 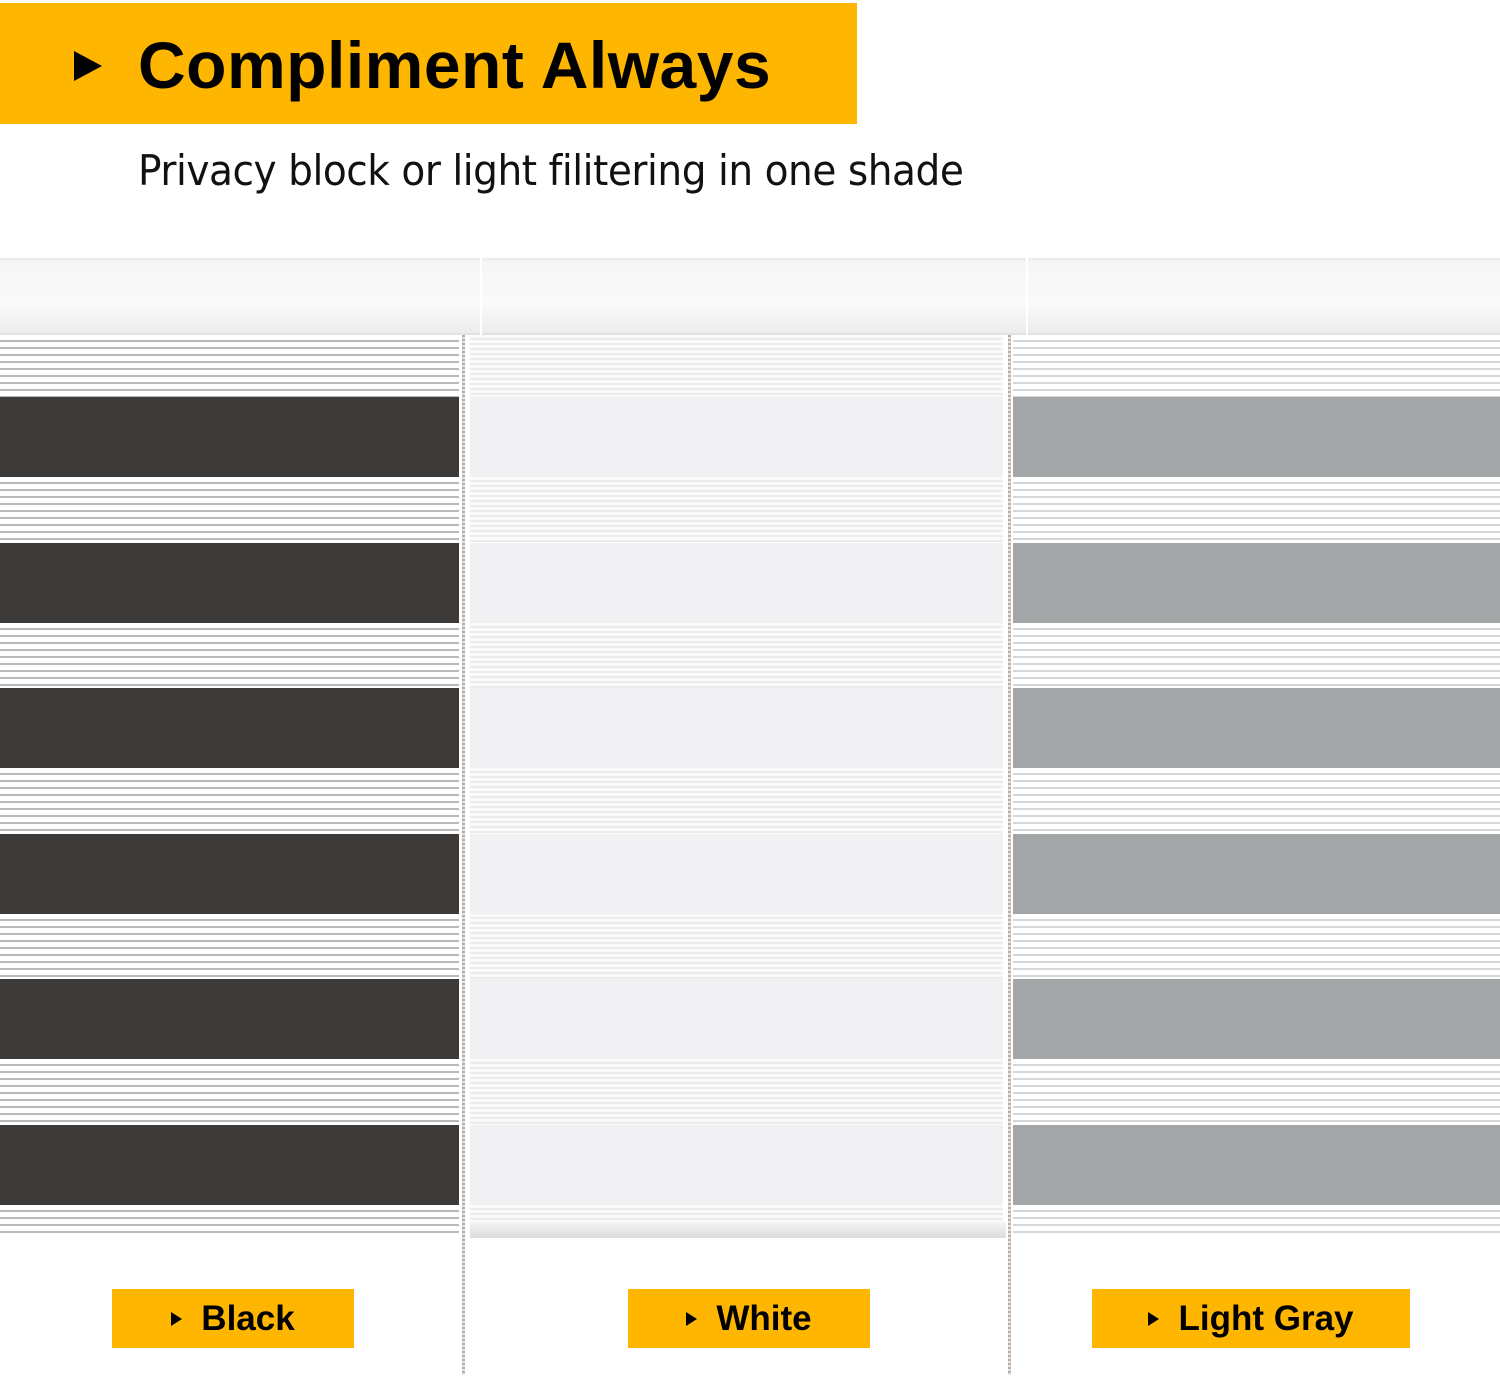 I want to click on headrail-gray, so click(x=1264, y=296).